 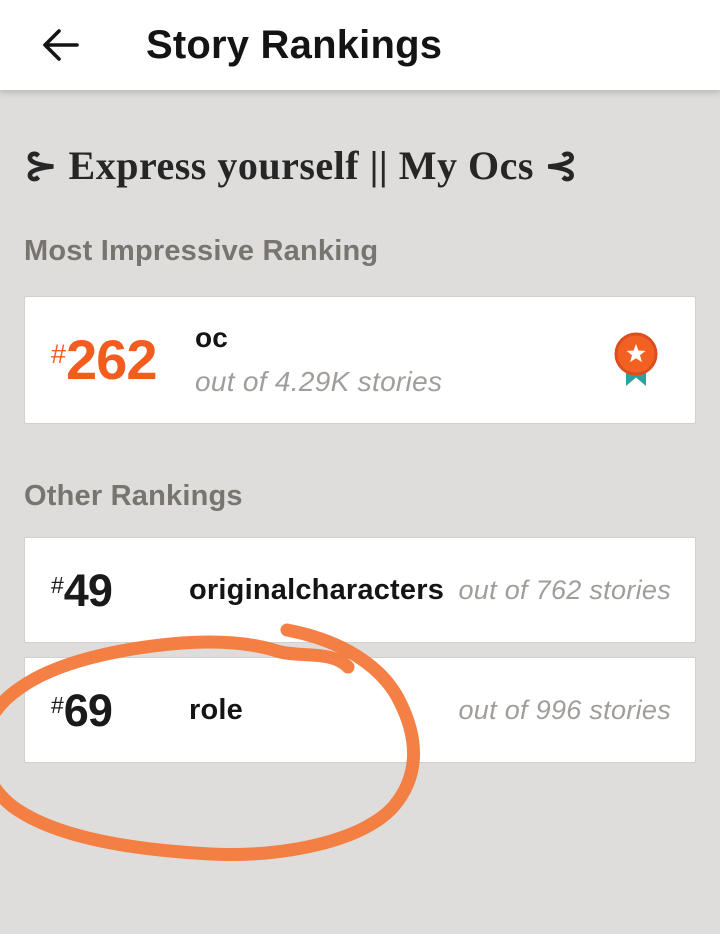 I want to click on rank-number: 69, so click(x=88, y=710).